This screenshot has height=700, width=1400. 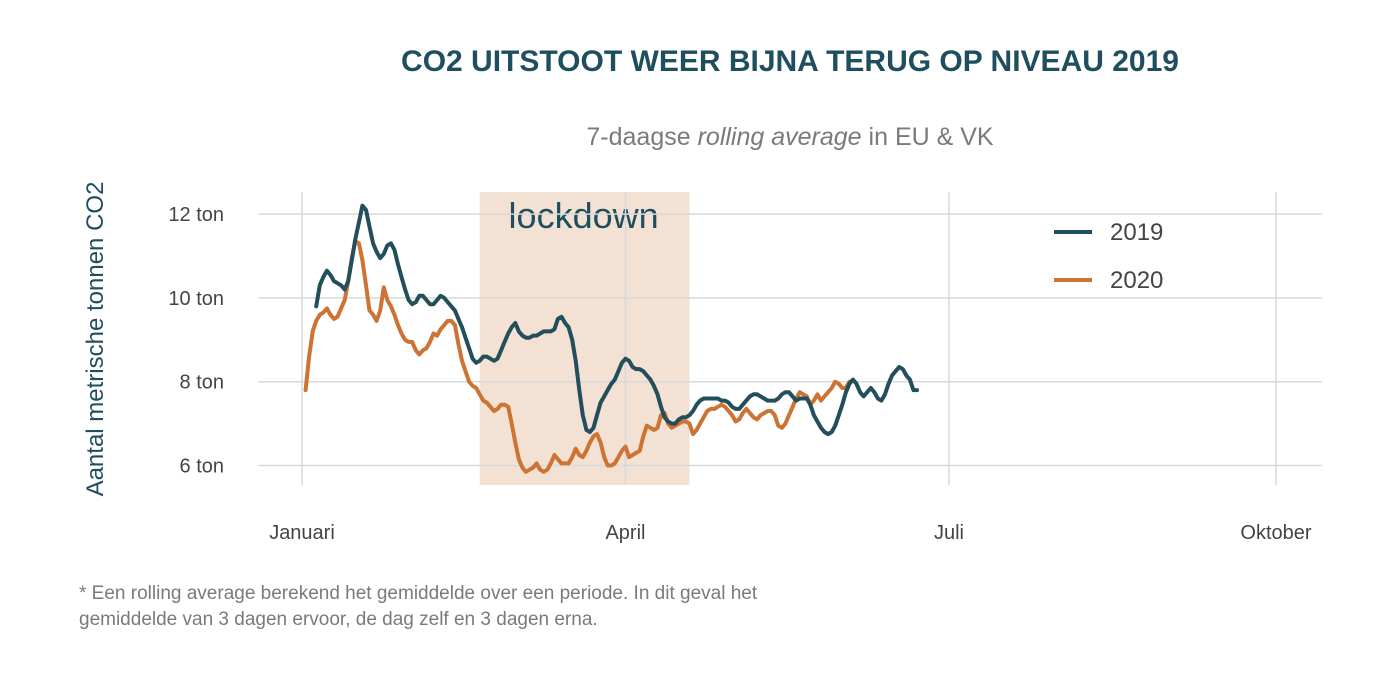 What do you see at coordinates (641, 137) in the screenshot?
I see `subtitle-prefix: 7-daagse` at bounding box center [641, 137].